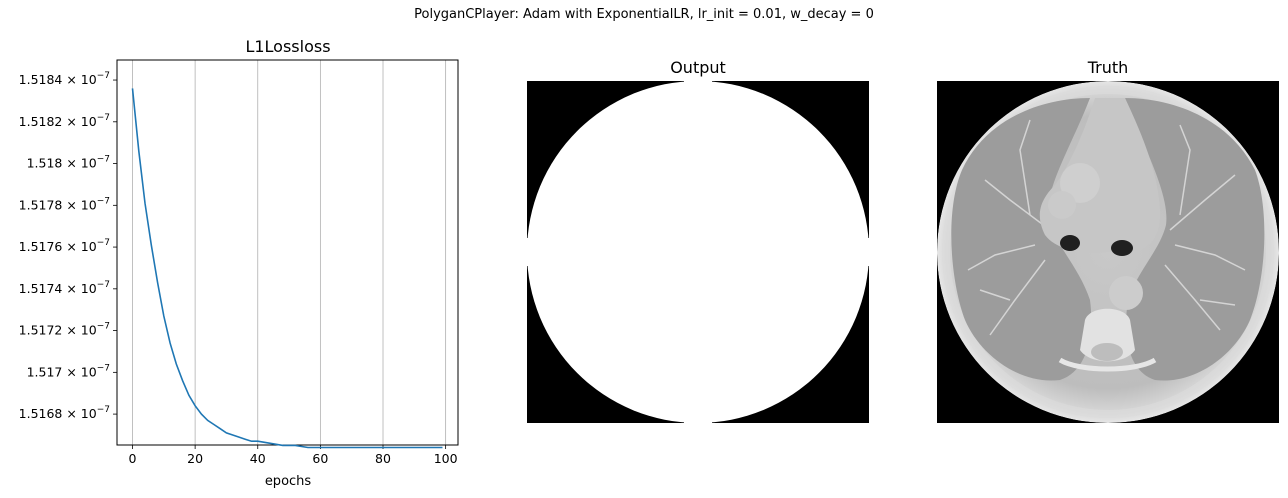 The image size is (1288, 498). What do you see at coordinates (64, 413) in the screenshot?
I see `y-tick-label: 1.5168 × 10−7` at bounding box center [64, 413].